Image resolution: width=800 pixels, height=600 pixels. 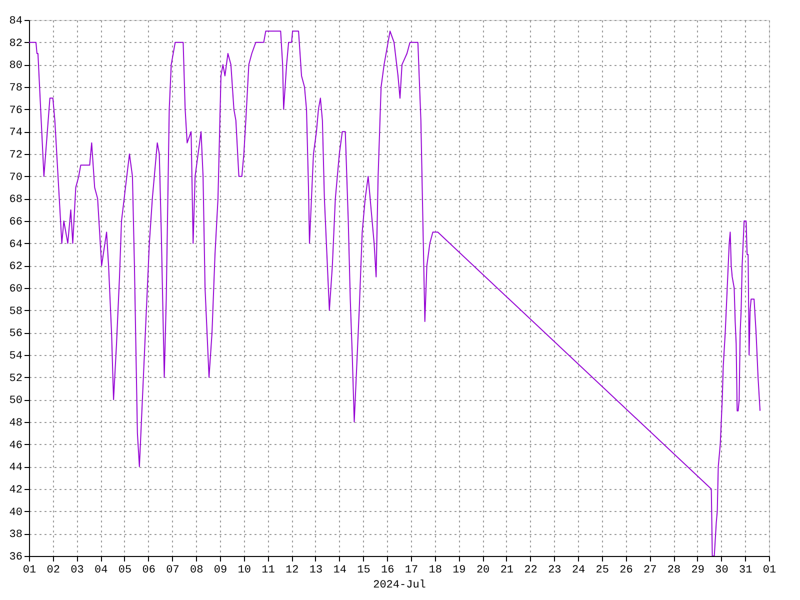 I want to click on x-tick-label: 07, so click(x=173, y=570).